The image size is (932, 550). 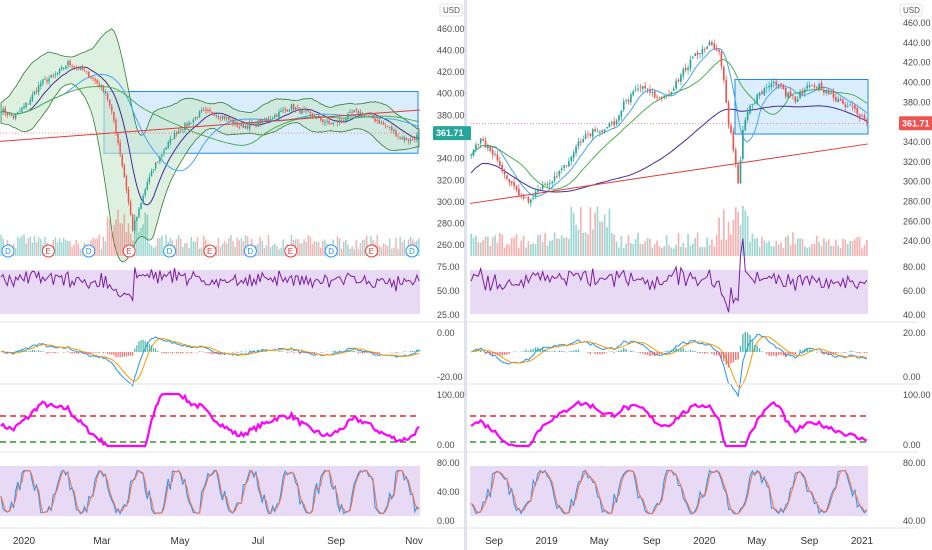 I want to click on indicator-tick-label: 100.00, so click(x=451, y=395).